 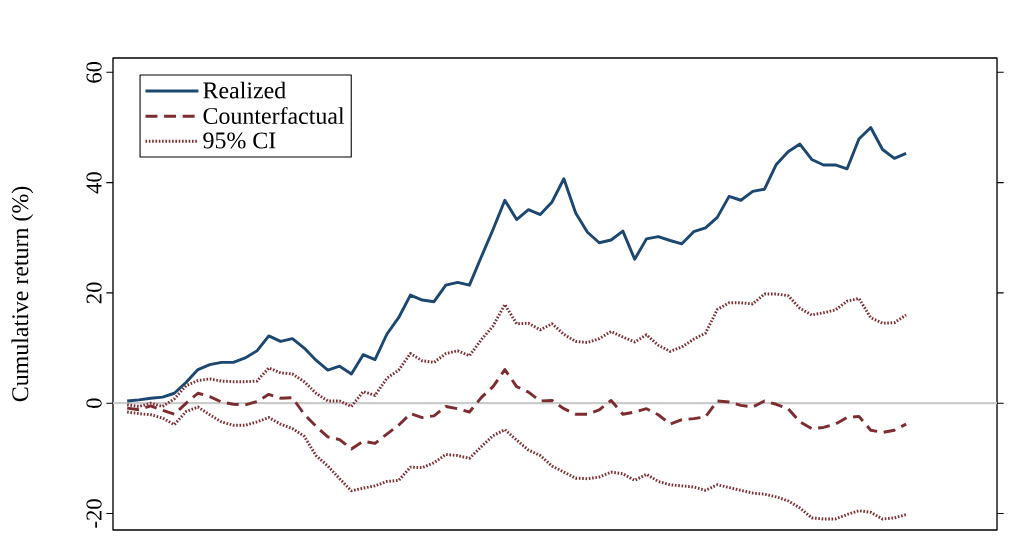 I want to click on y-axis-title: Cumulative return (%), so click(x=22, y=294).